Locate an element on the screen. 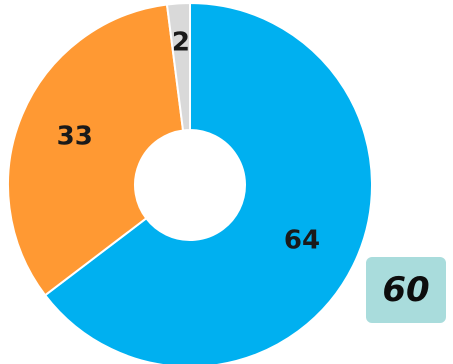 The width and height of the screenshot is (453, 364). value-badge: 60 is located at coordinates (406, 290).